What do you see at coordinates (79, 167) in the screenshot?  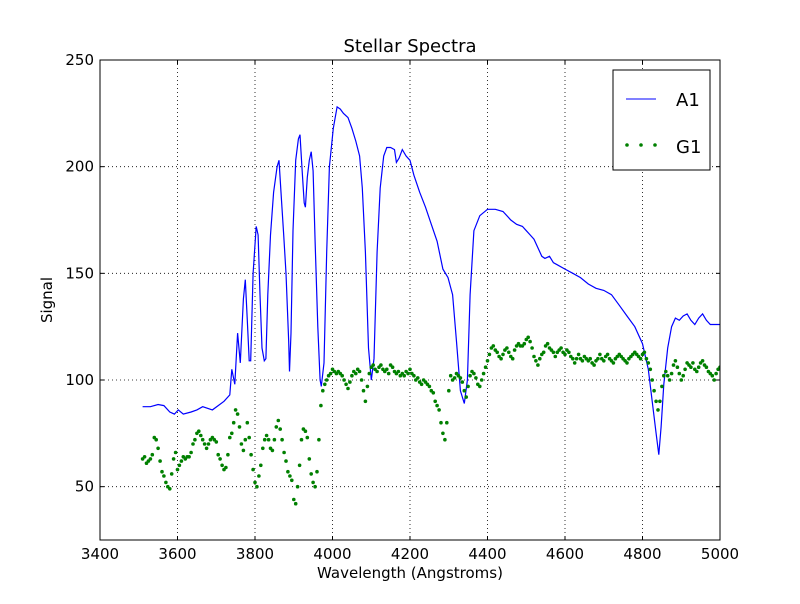 I see `y-tick-label: 200` at bounding box center [79, 167].